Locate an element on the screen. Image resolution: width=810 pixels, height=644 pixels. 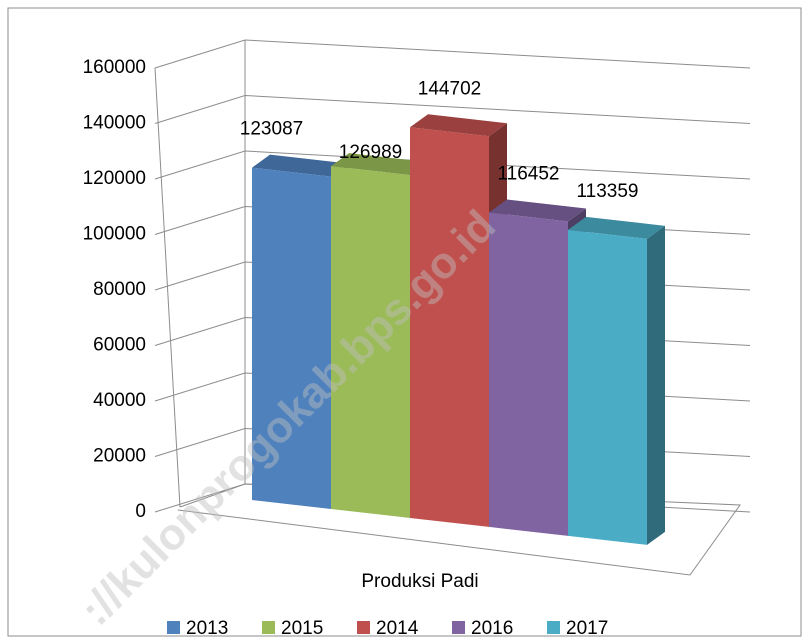
data-label: 123087 is located at coordinates (271, 129).